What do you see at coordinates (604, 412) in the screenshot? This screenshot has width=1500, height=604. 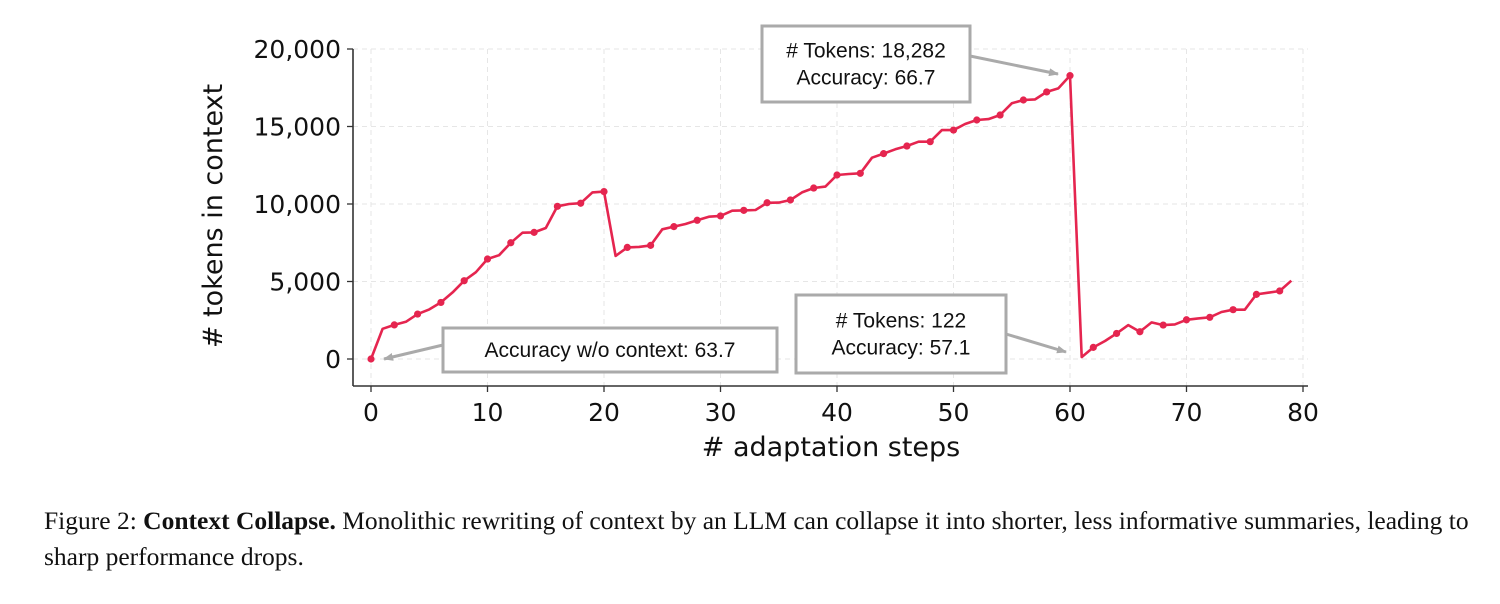 I see `x-tick-label: 20` at bounding box center [604, 412].